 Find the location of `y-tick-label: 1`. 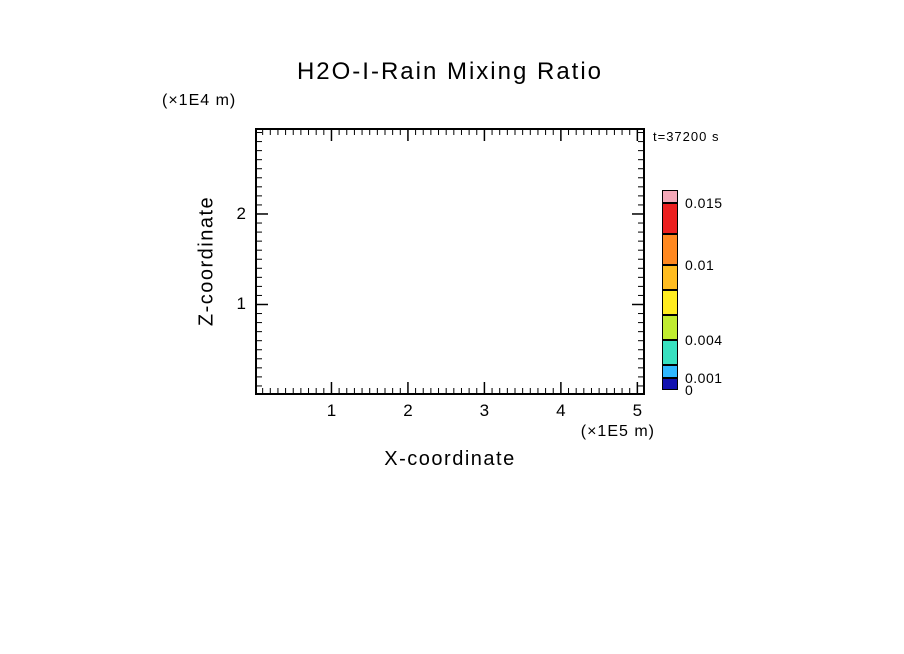

y-tick-label: 1 is located at coordinates (241, 304).